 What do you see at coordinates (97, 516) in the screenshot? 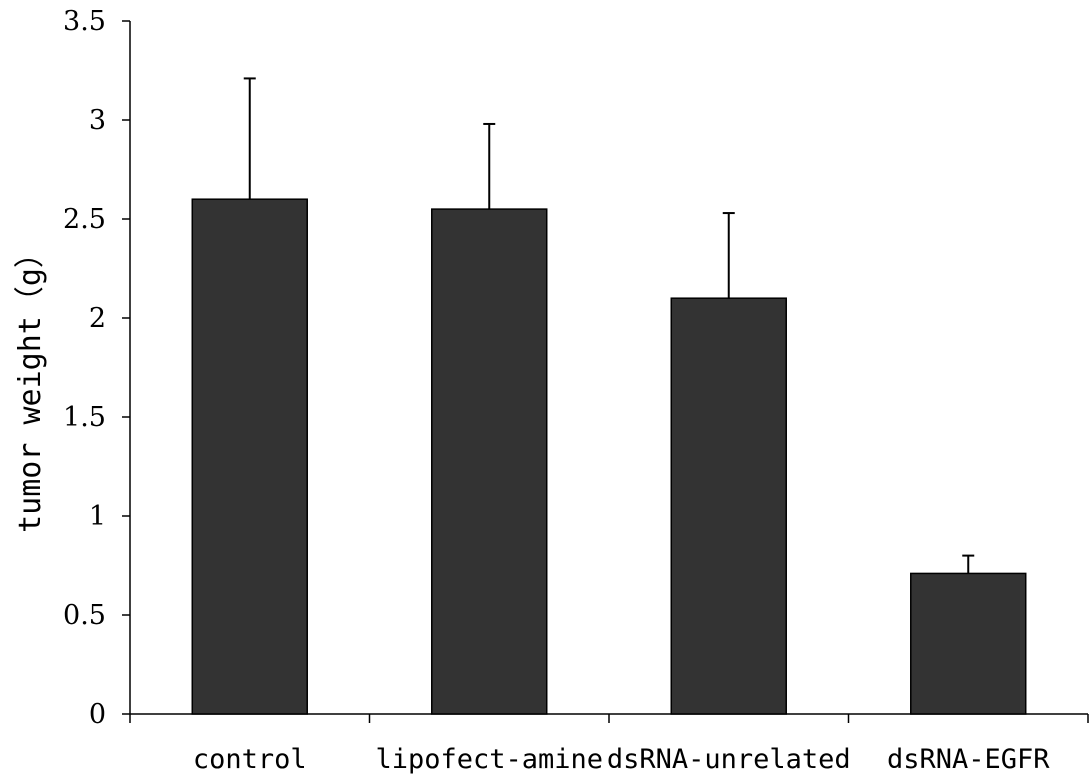
I see `y-tick-label: 1` at bounding box center [97, 516].